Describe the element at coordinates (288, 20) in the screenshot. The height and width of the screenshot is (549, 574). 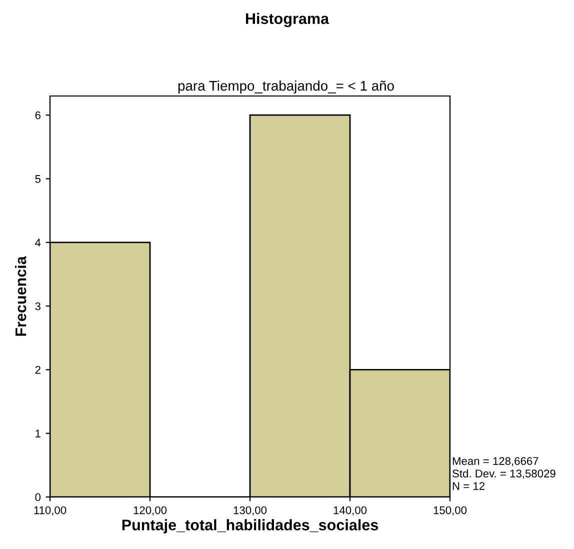
I see `chart-title: Histograma` at that location.